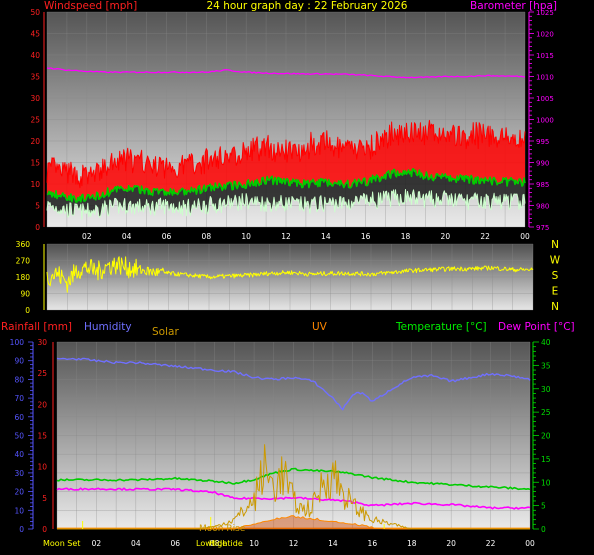 This screenshot has width=594, height=555. What do you see at coordinates (546, 365) in the screenshot?
I see `temperature-tick-label: 35` at bounding box center [546, 365].